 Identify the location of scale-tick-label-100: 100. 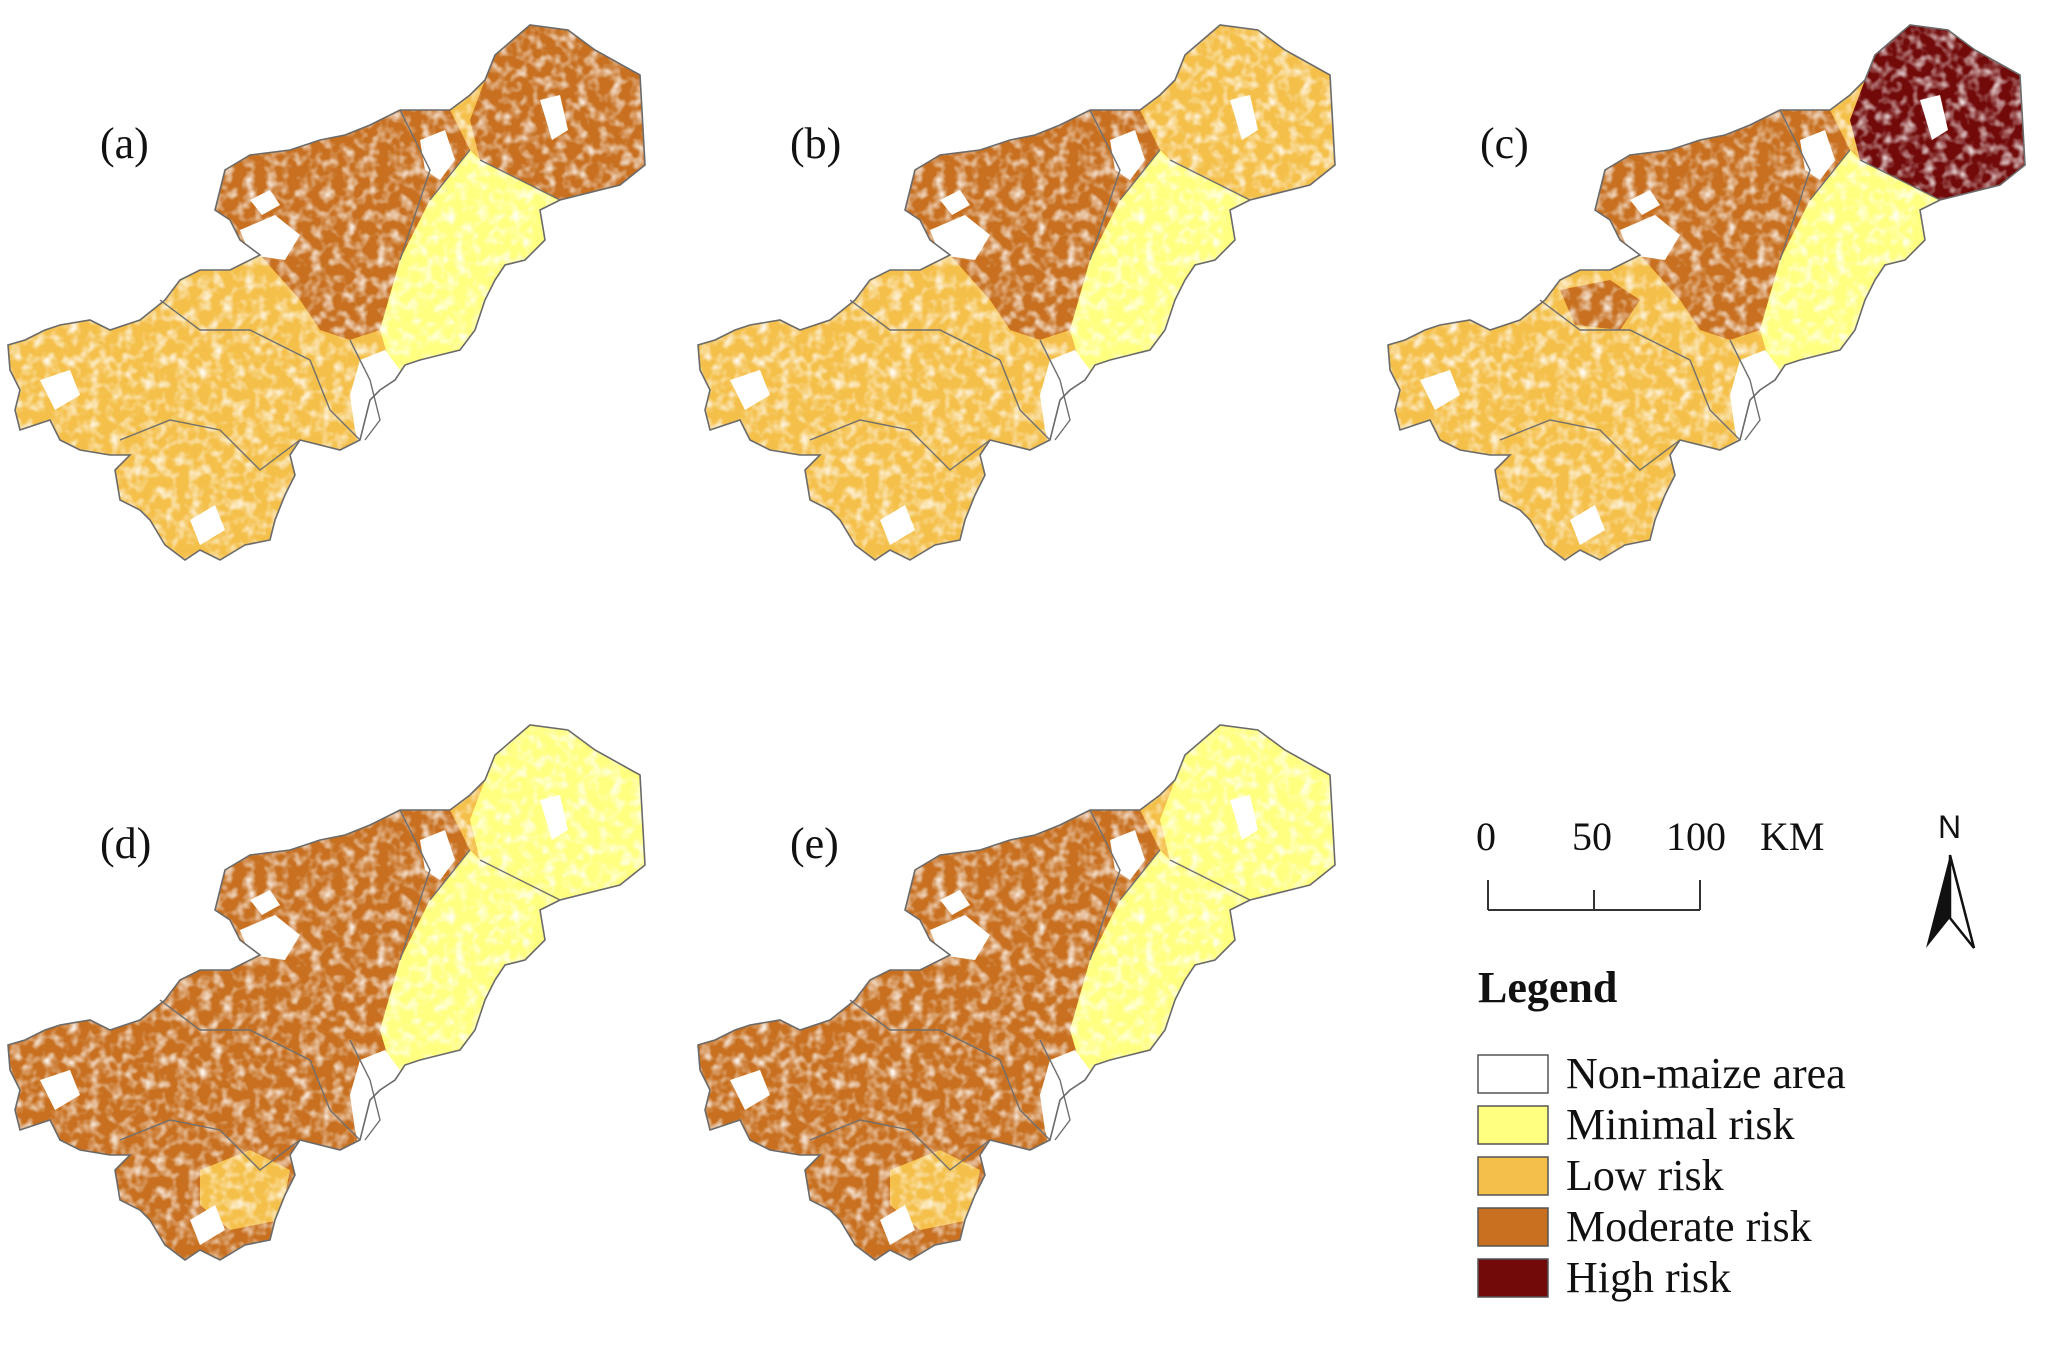
(1696, 836).